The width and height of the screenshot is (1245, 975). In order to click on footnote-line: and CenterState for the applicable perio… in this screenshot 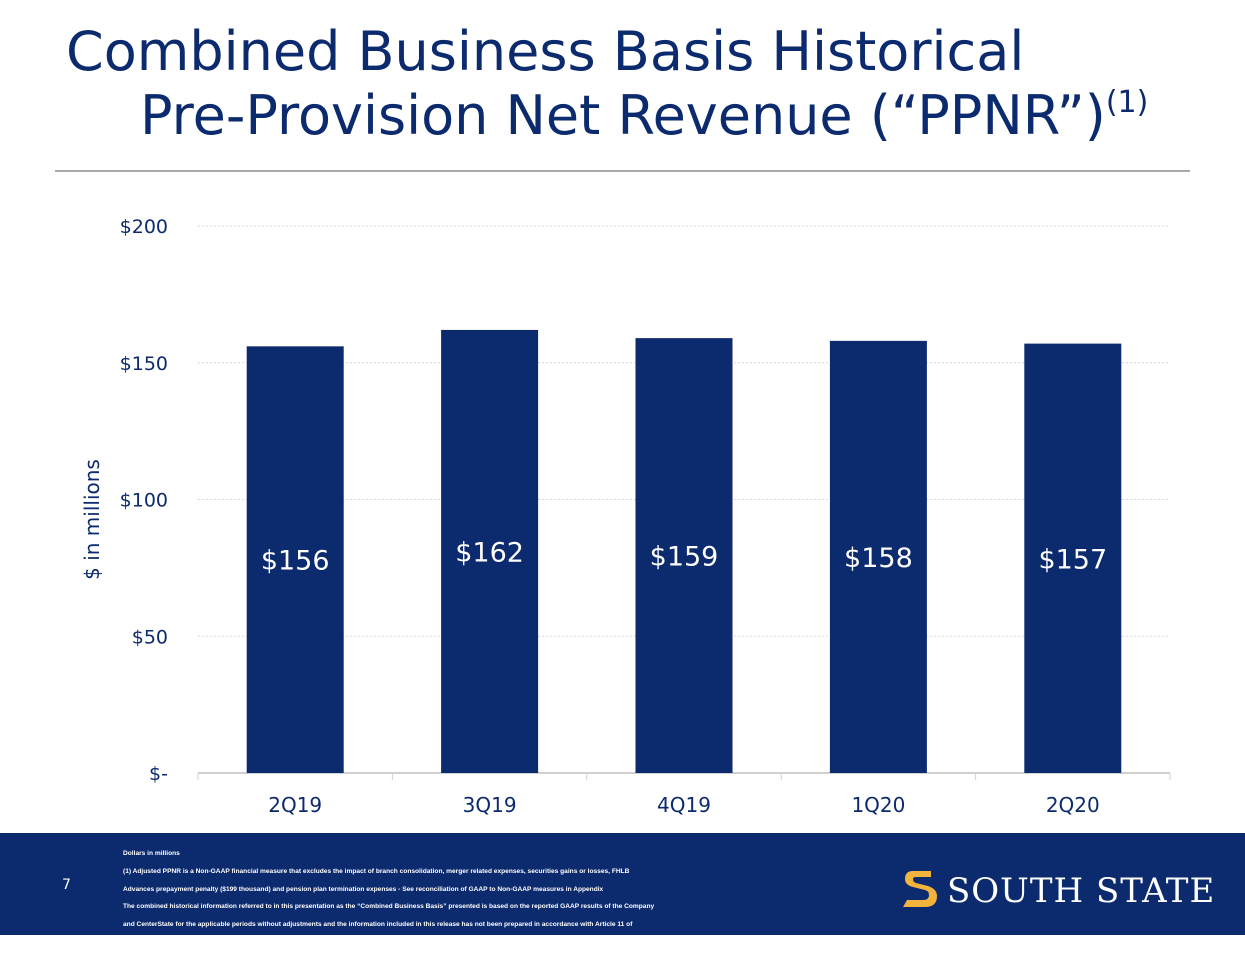, I will do `click(378, 925)`.